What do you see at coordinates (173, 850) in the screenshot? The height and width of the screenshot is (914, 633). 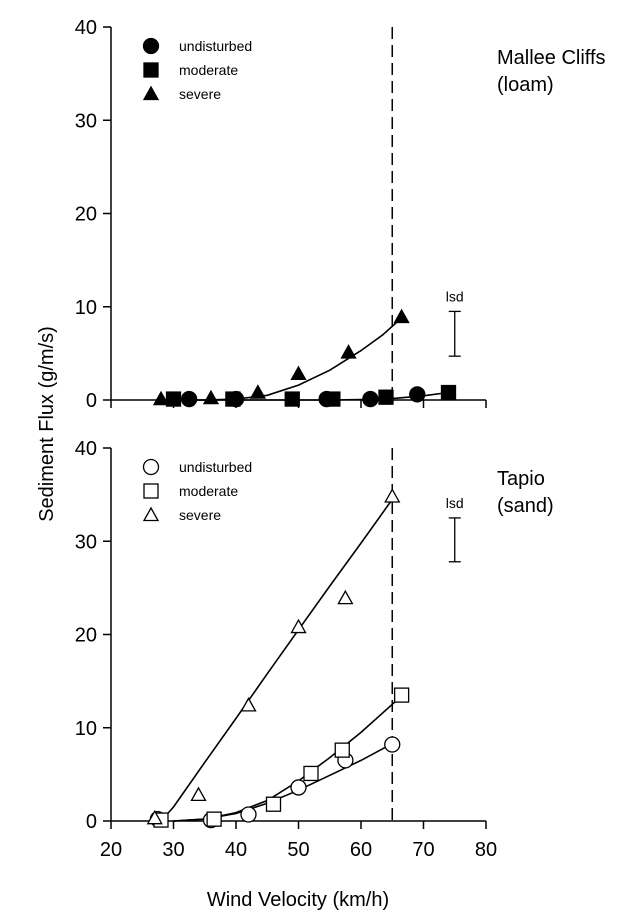 I see `x-tick-label: 30` at bounding box center [173, 850].